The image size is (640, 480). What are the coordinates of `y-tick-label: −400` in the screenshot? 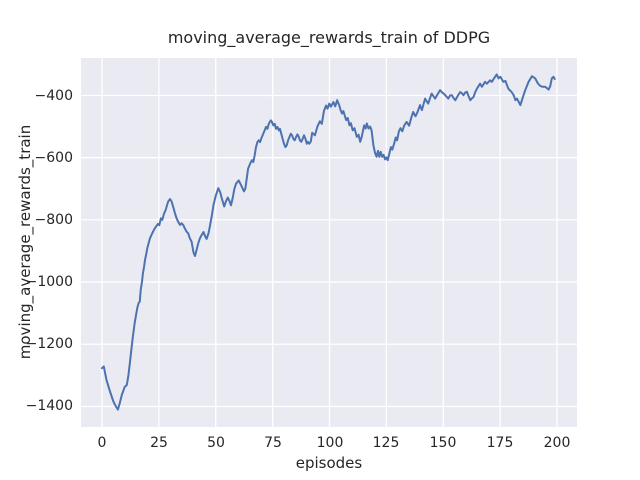 It's located at (53, 96).